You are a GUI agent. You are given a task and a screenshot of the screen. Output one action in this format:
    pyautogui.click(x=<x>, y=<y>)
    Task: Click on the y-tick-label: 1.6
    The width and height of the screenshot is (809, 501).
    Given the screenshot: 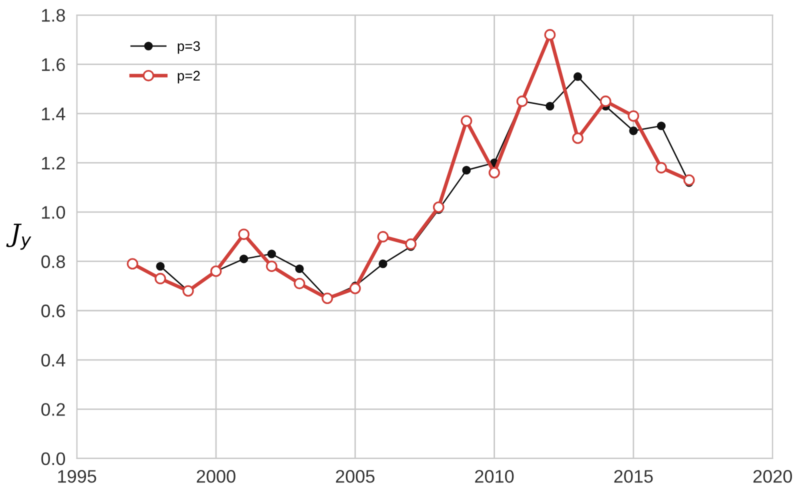 What is the action you would take?
    pyautogui.click(x=53, y=65)
    